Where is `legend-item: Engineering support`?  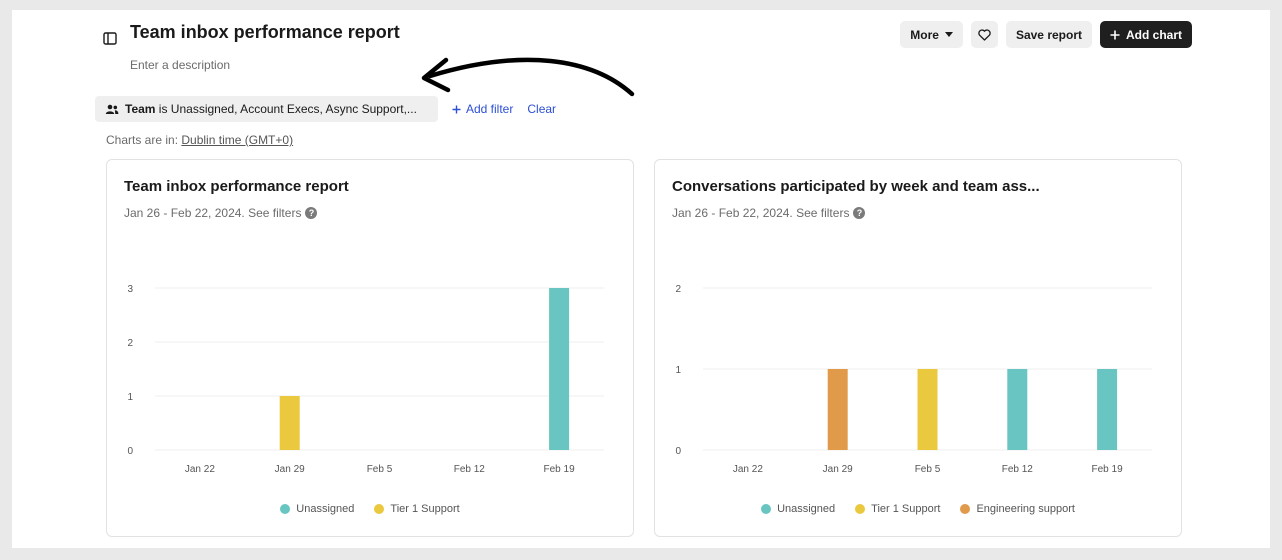 legend-item: Engineering support is located at coordinates (1017, 509).